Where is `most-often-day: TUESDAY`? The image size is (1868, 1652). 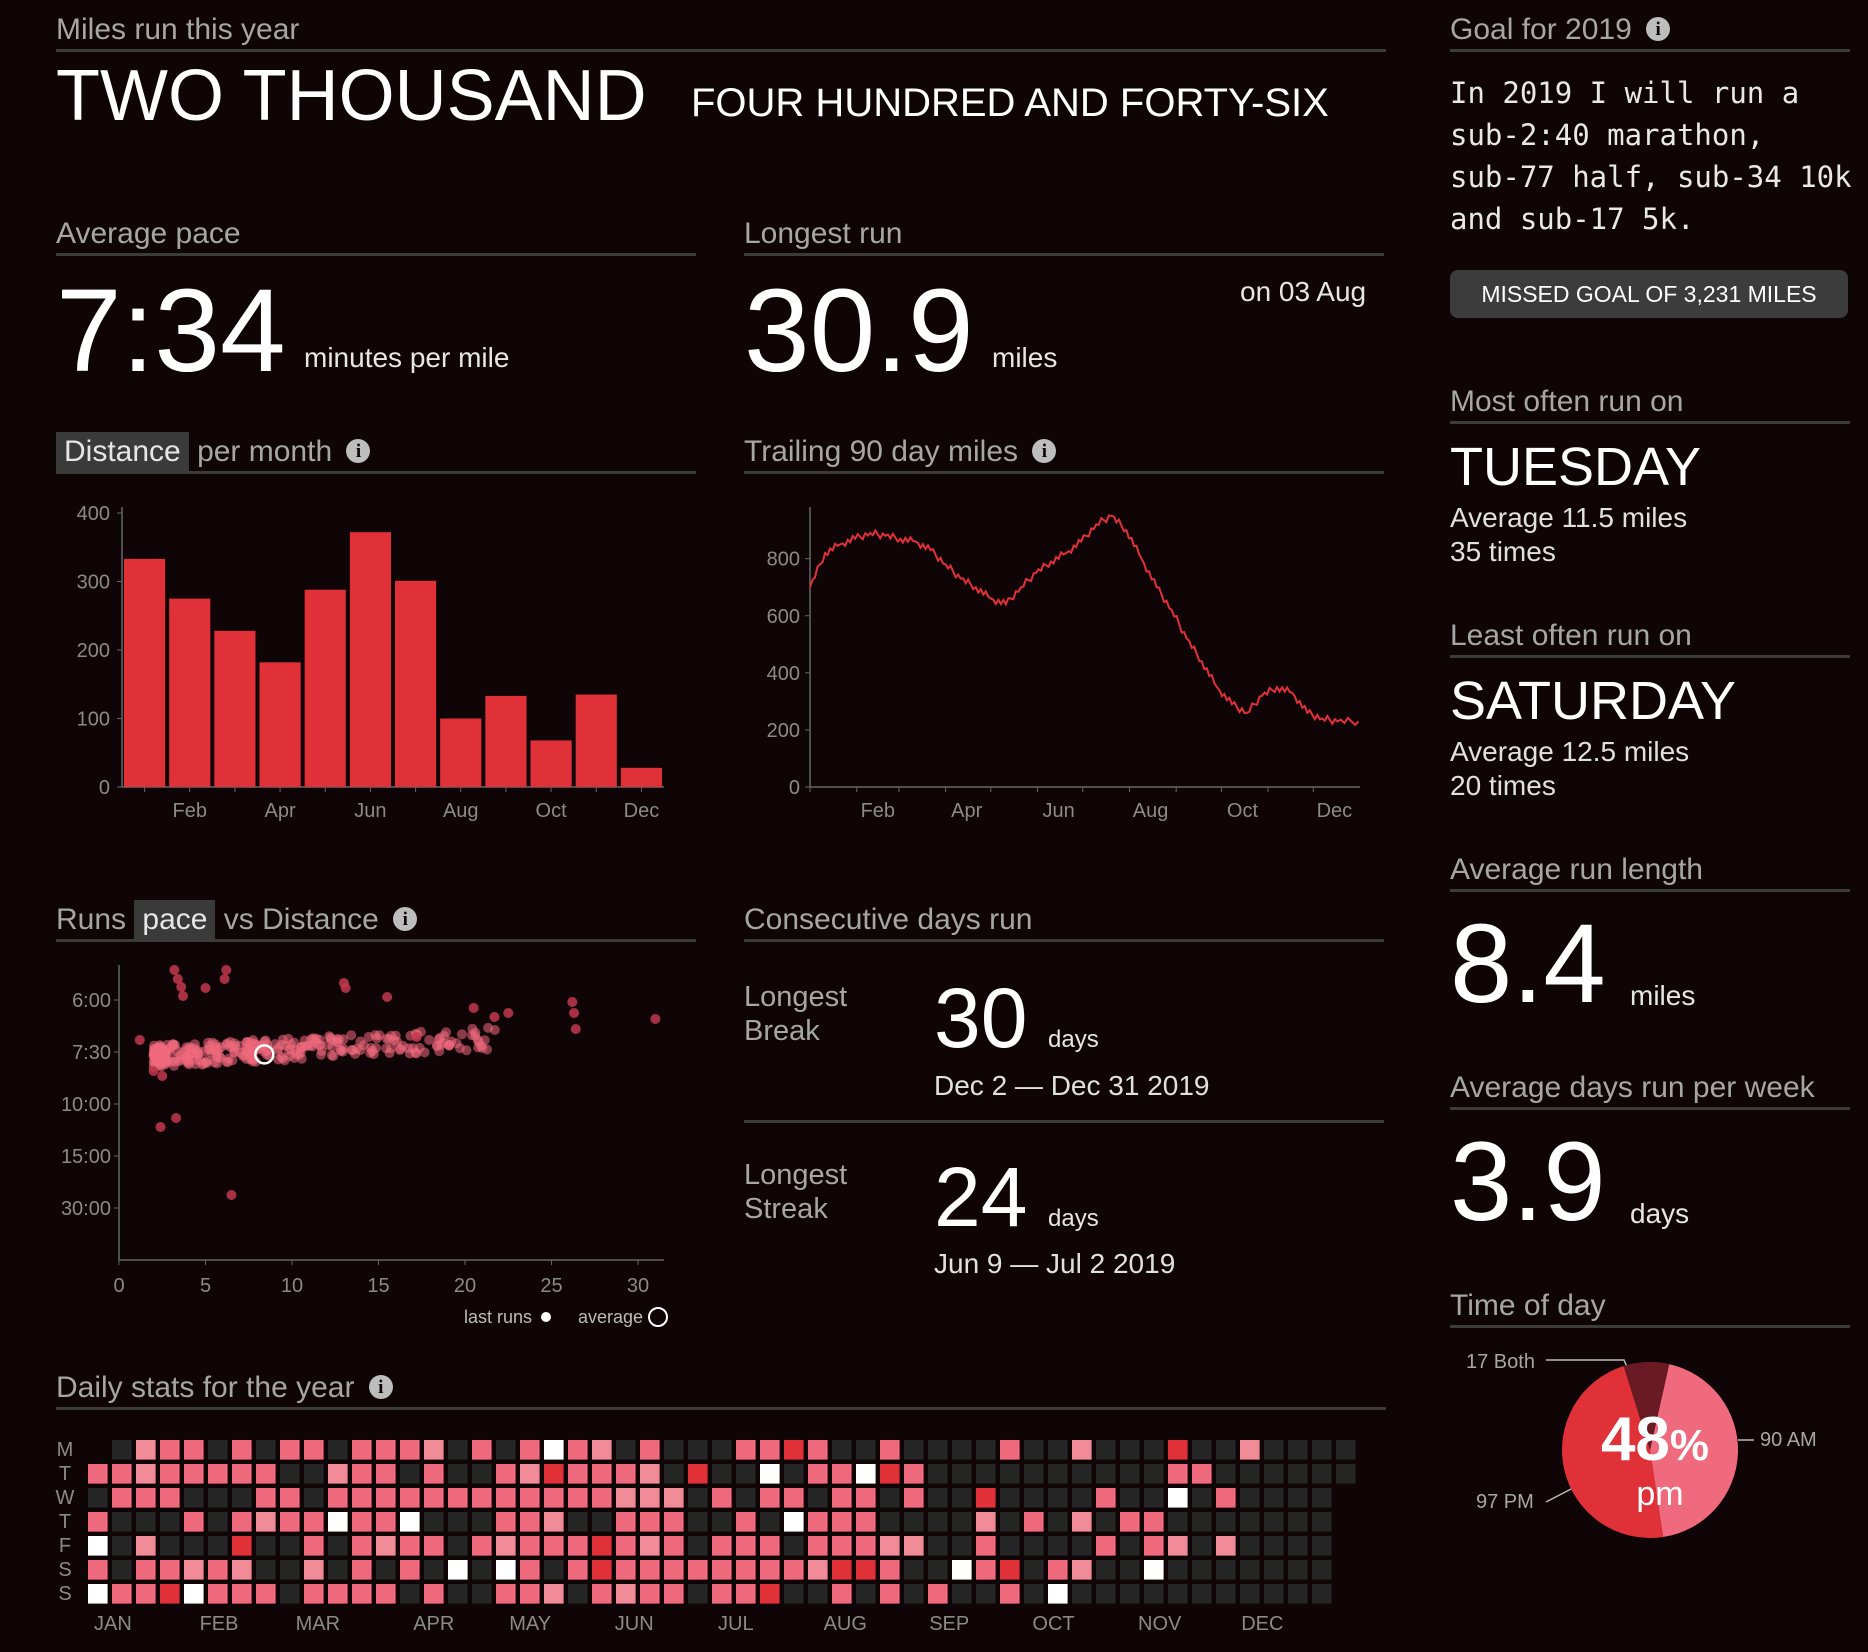
most-often-day: TUESDAY is located at coordinates (1576, 467).